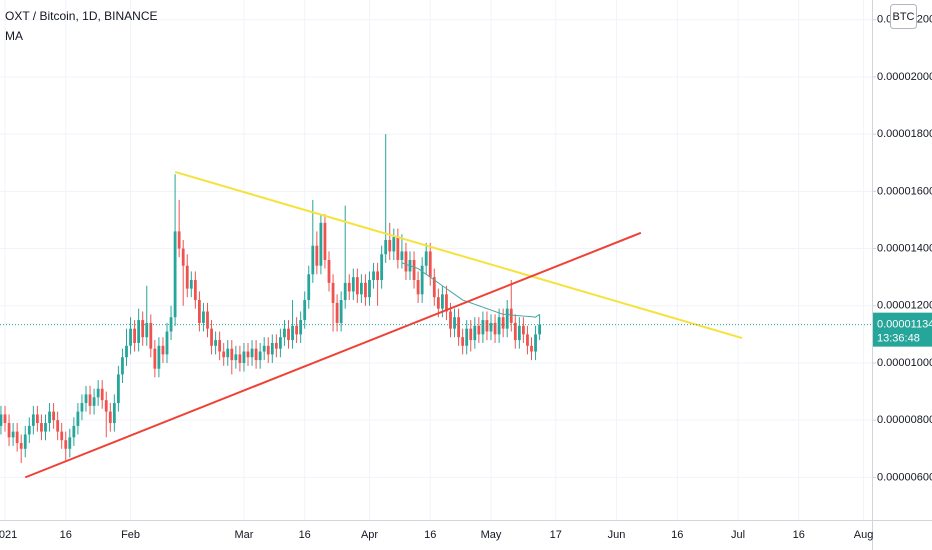  Describe the element at coordinates (904, 325) in the screenshot. I see `last-price-label: 0.00001134` at that location.